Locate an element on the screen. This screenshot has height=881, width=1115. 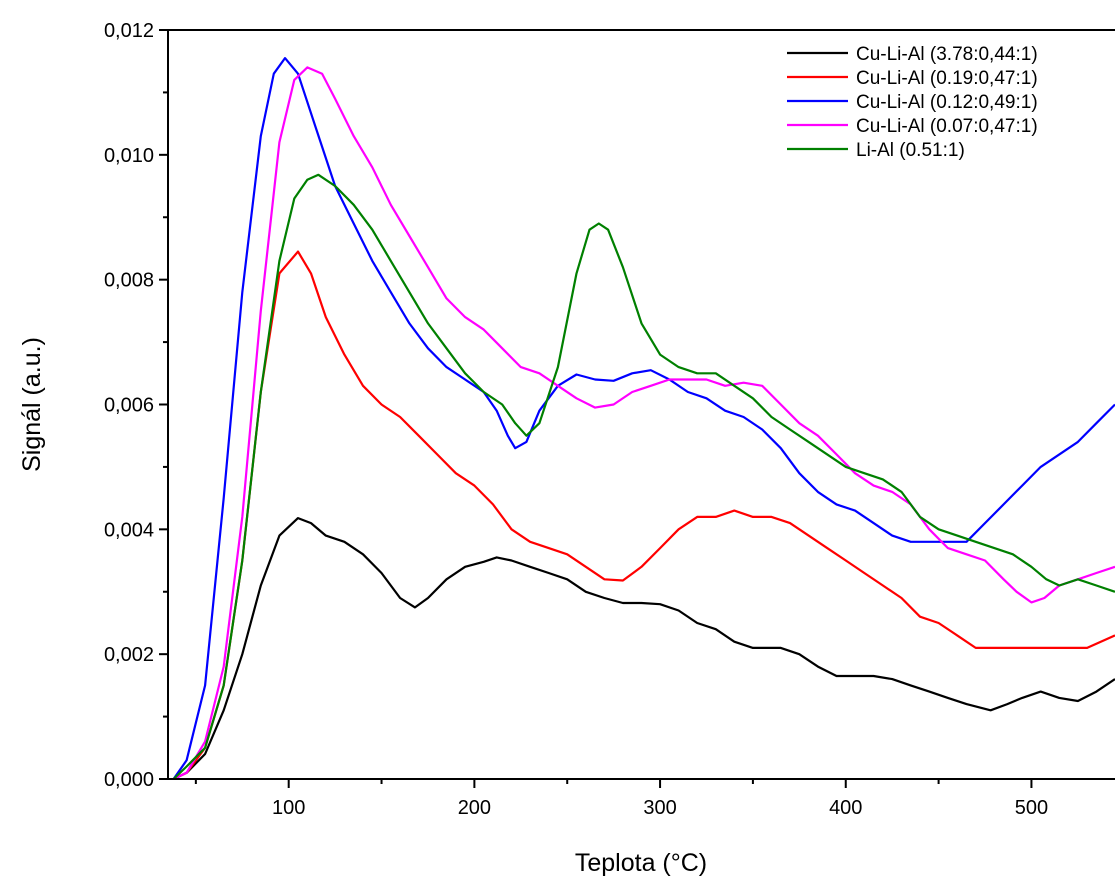
legend-label-4: Cu-Li-Al (0.07:0,47:1) is located at coordinates (947, 126).